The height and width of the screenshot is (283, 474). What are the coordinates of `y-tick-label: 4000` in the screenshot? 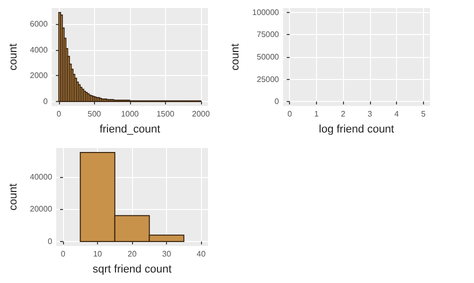 It's located at (39, 49).